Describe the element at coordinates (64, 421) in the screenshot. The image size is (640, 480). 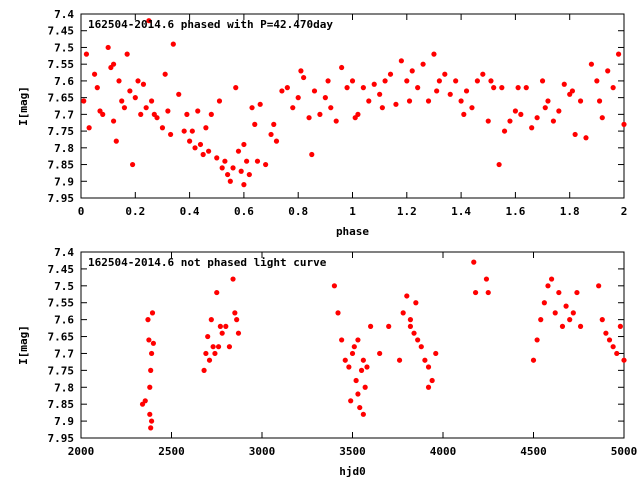
I see `y-tick-label: 7.9` at that location.